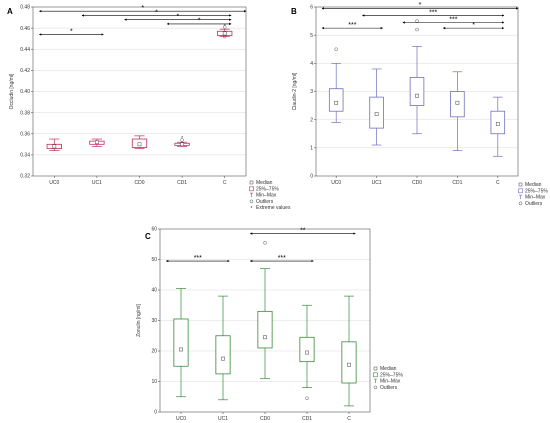  Describe the element at coordinates (10, 11) in the screenshot. I see `panel-a-label: A` at that location.